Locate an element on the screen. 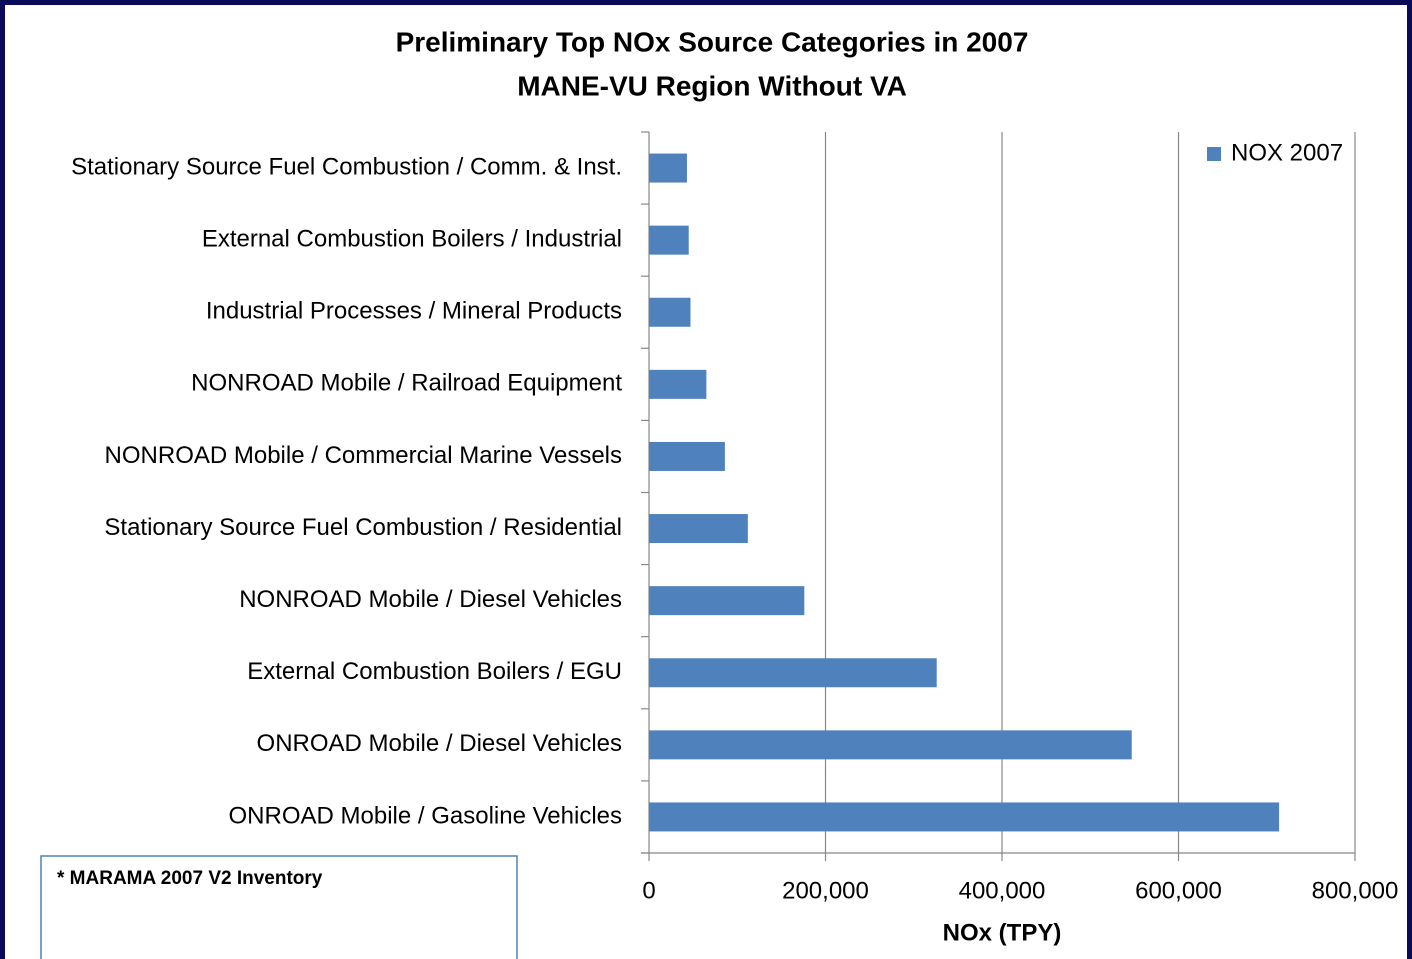 The image size is (1412, 959). y-tick-label: ONROAD Mobile / Diesel Vehicles is located at coordinates (439, 743).